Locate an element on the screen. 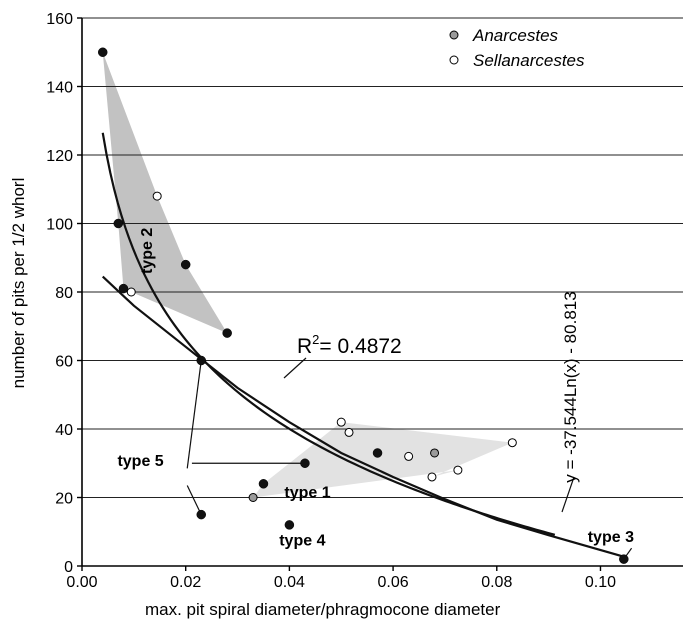 The image size is (685, 622). legend-marker-anarcestes is located at coordinates (454, 35).